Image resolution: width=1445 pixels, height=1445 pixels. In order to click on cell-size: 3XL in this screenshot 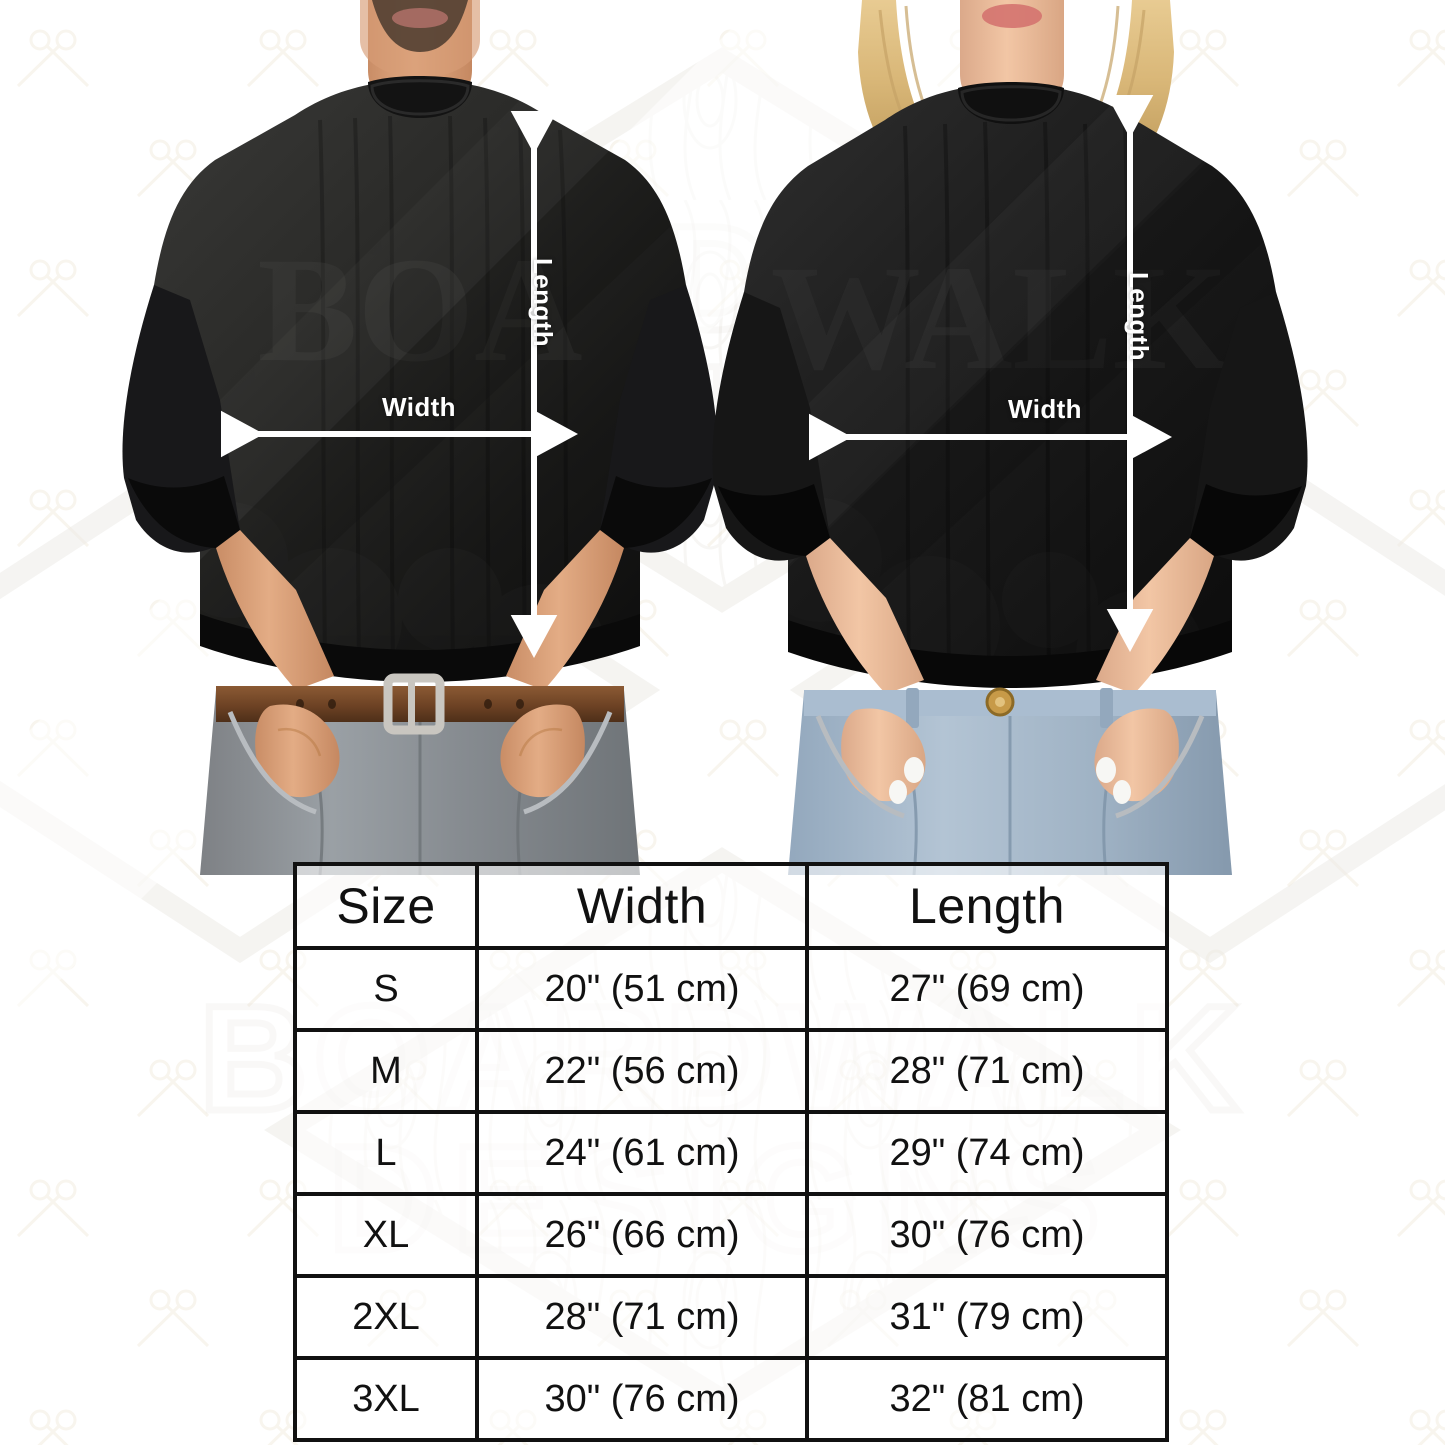, I will do `click(386, 1399)`.